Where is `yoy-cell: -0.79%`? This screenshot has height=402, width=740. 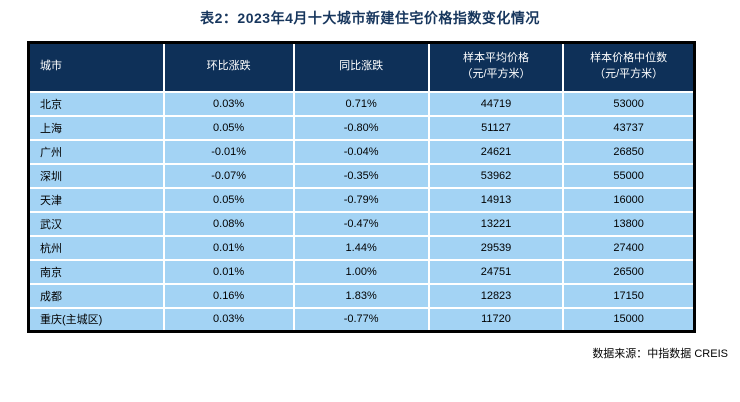
yoy-cell: -0.79% is located at coordinates (361, 199).